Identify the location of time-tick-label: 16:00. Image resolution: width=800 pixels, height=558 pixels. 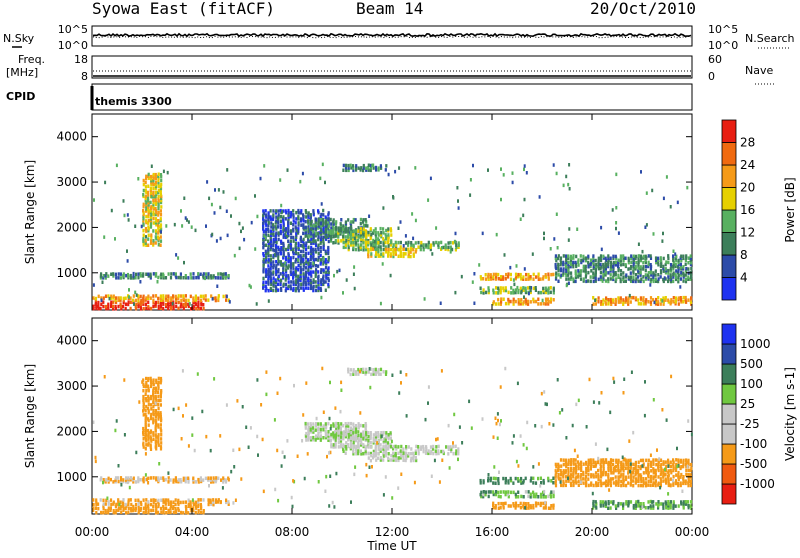
(492, 532).